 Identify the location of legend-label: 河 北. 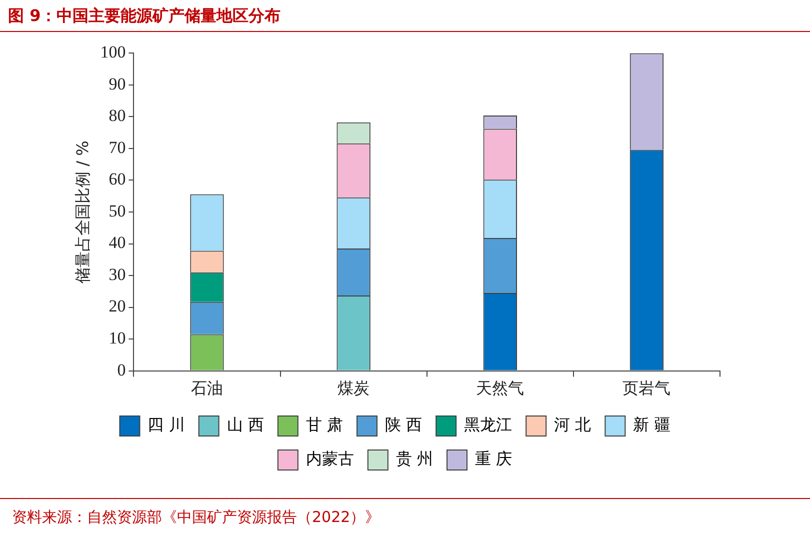
(573, 424).